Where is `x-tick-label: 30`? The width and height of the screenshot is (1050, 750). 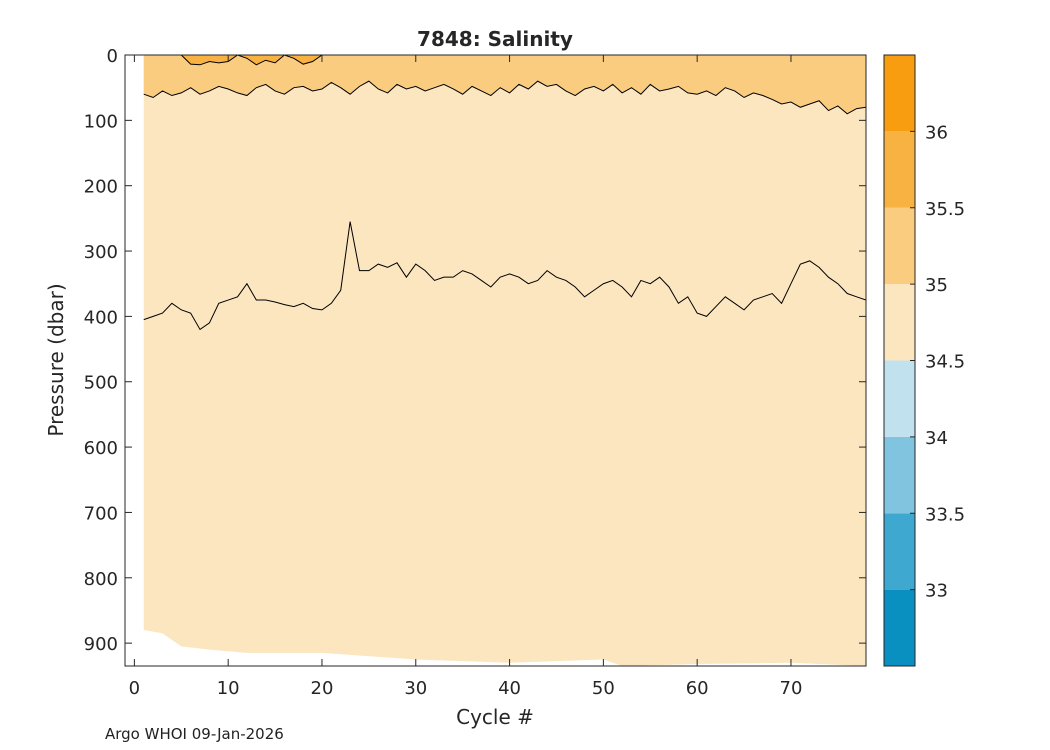 x-tick-label: 30 is located at coordinates (415, 688).